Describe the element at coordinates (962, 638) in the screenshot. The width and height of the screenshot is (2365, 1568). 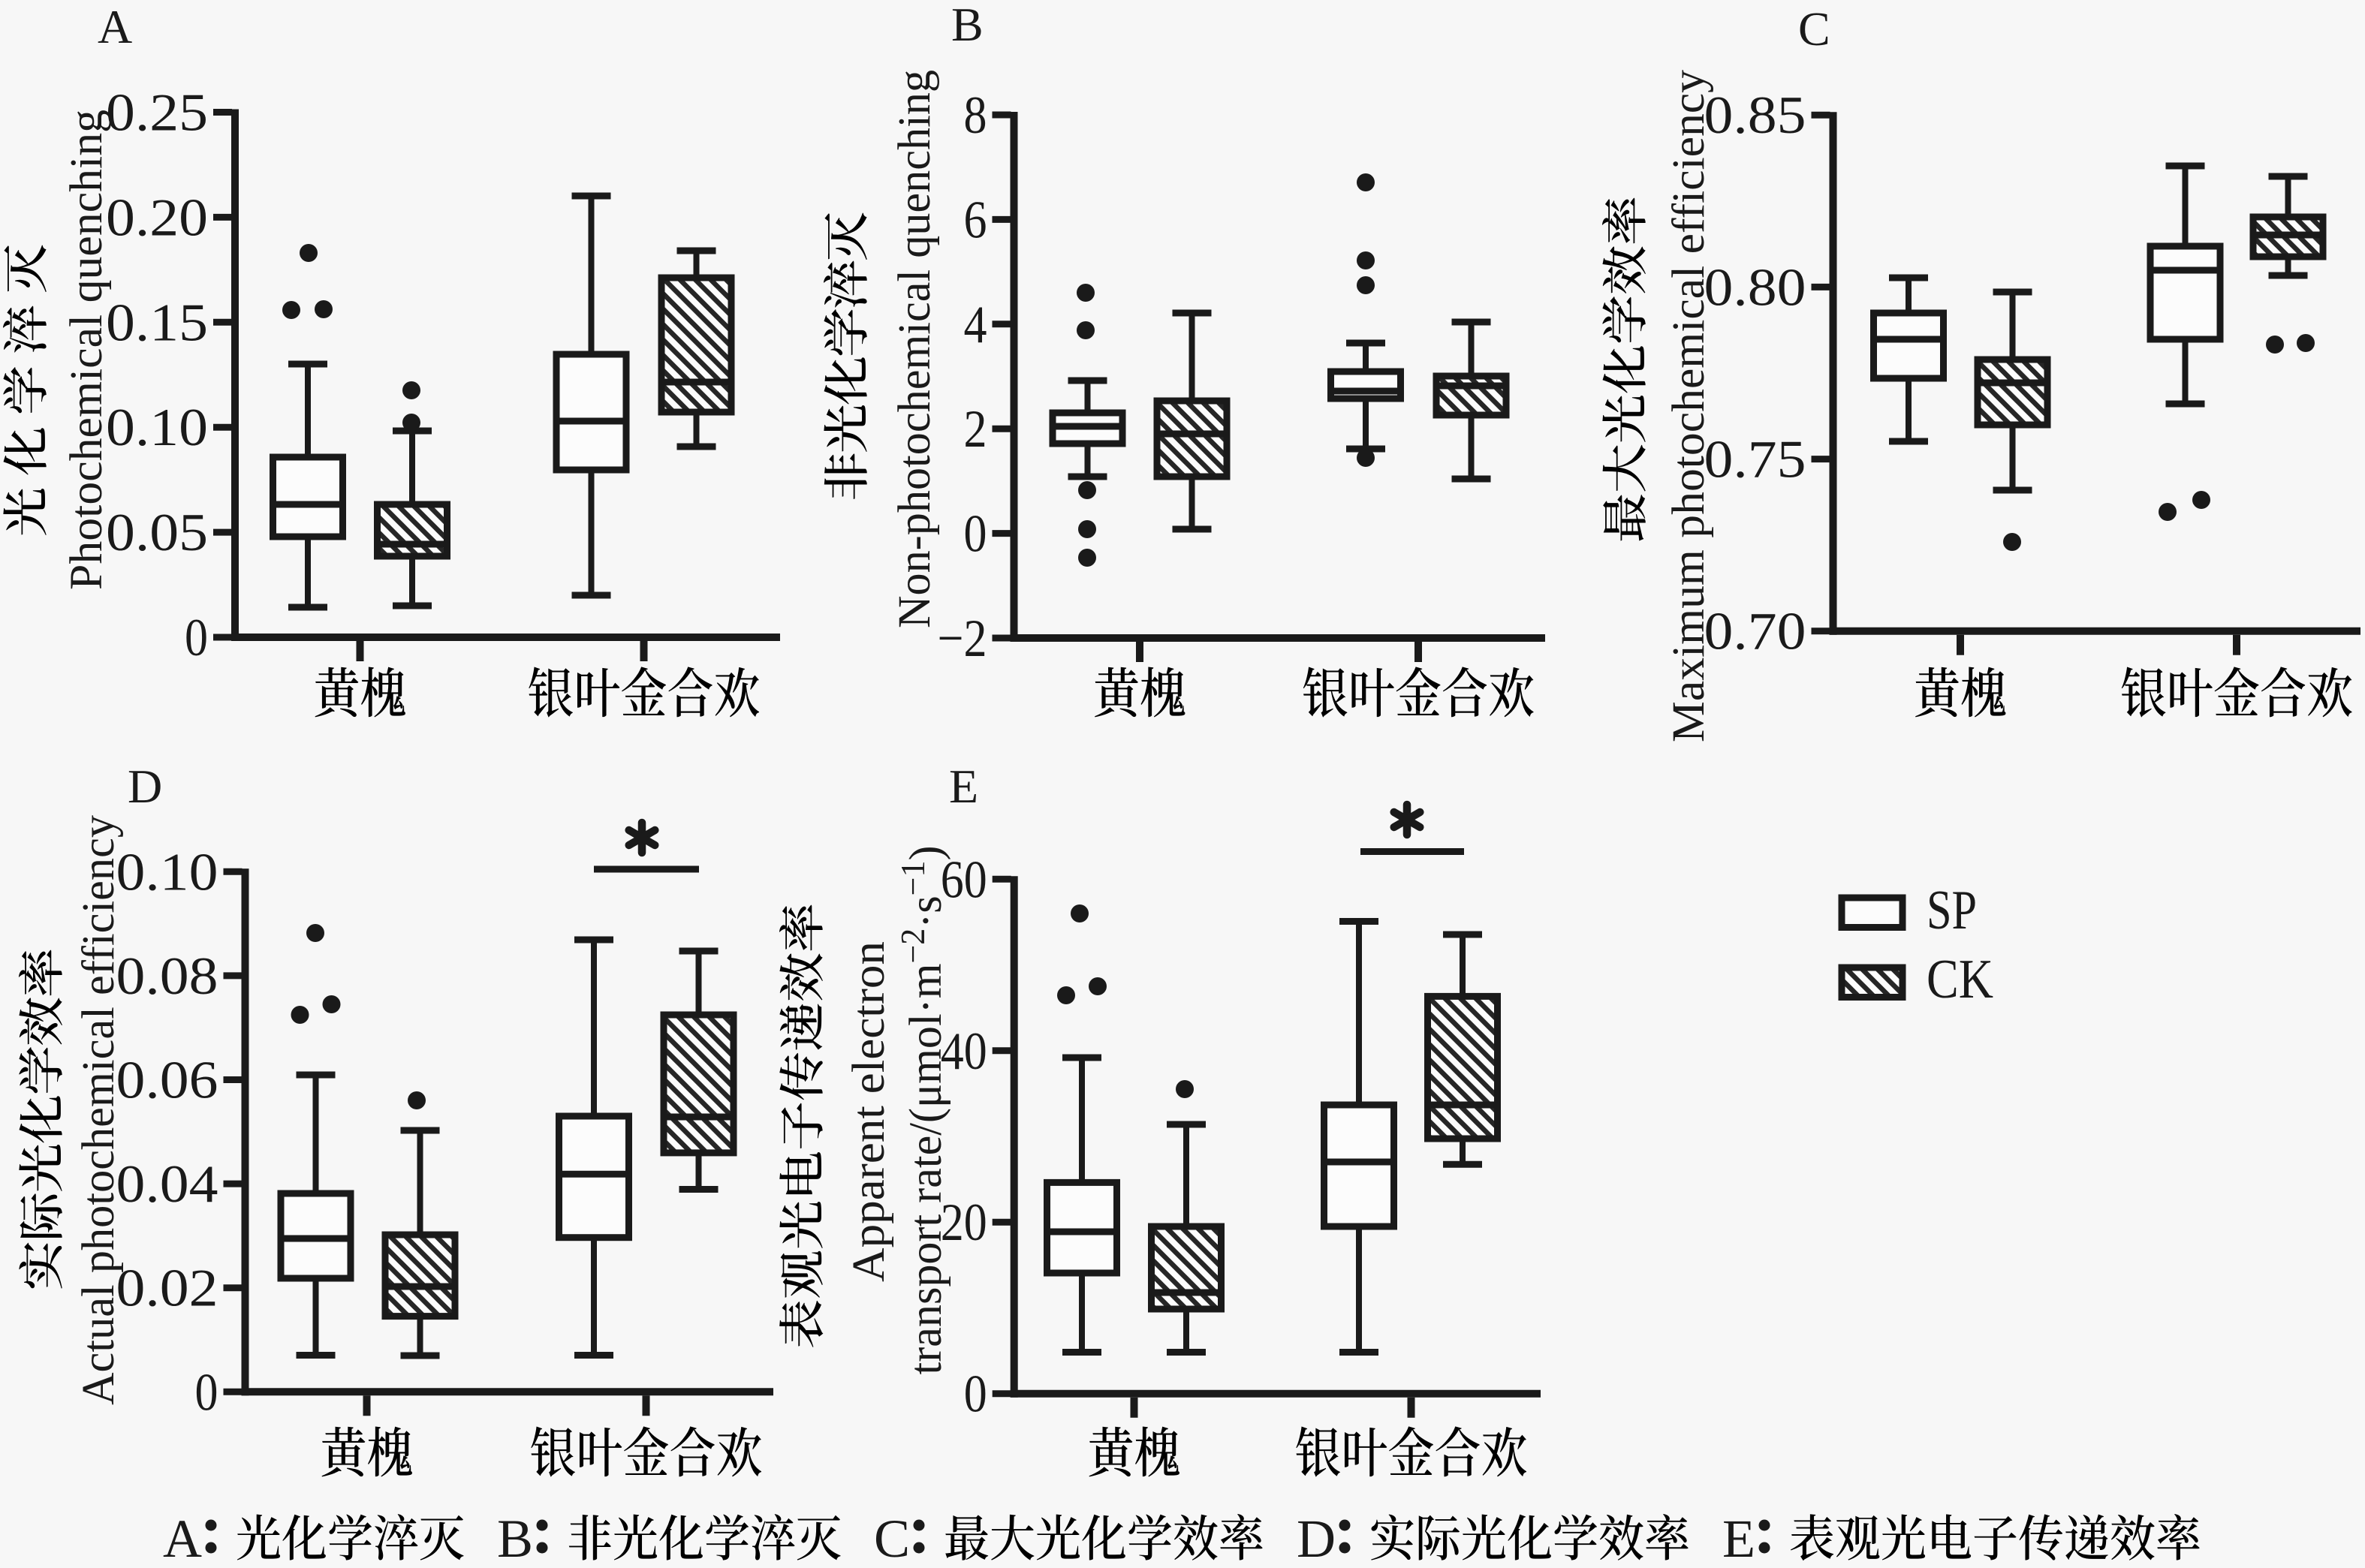
I see `svg-text: −2` at that location.